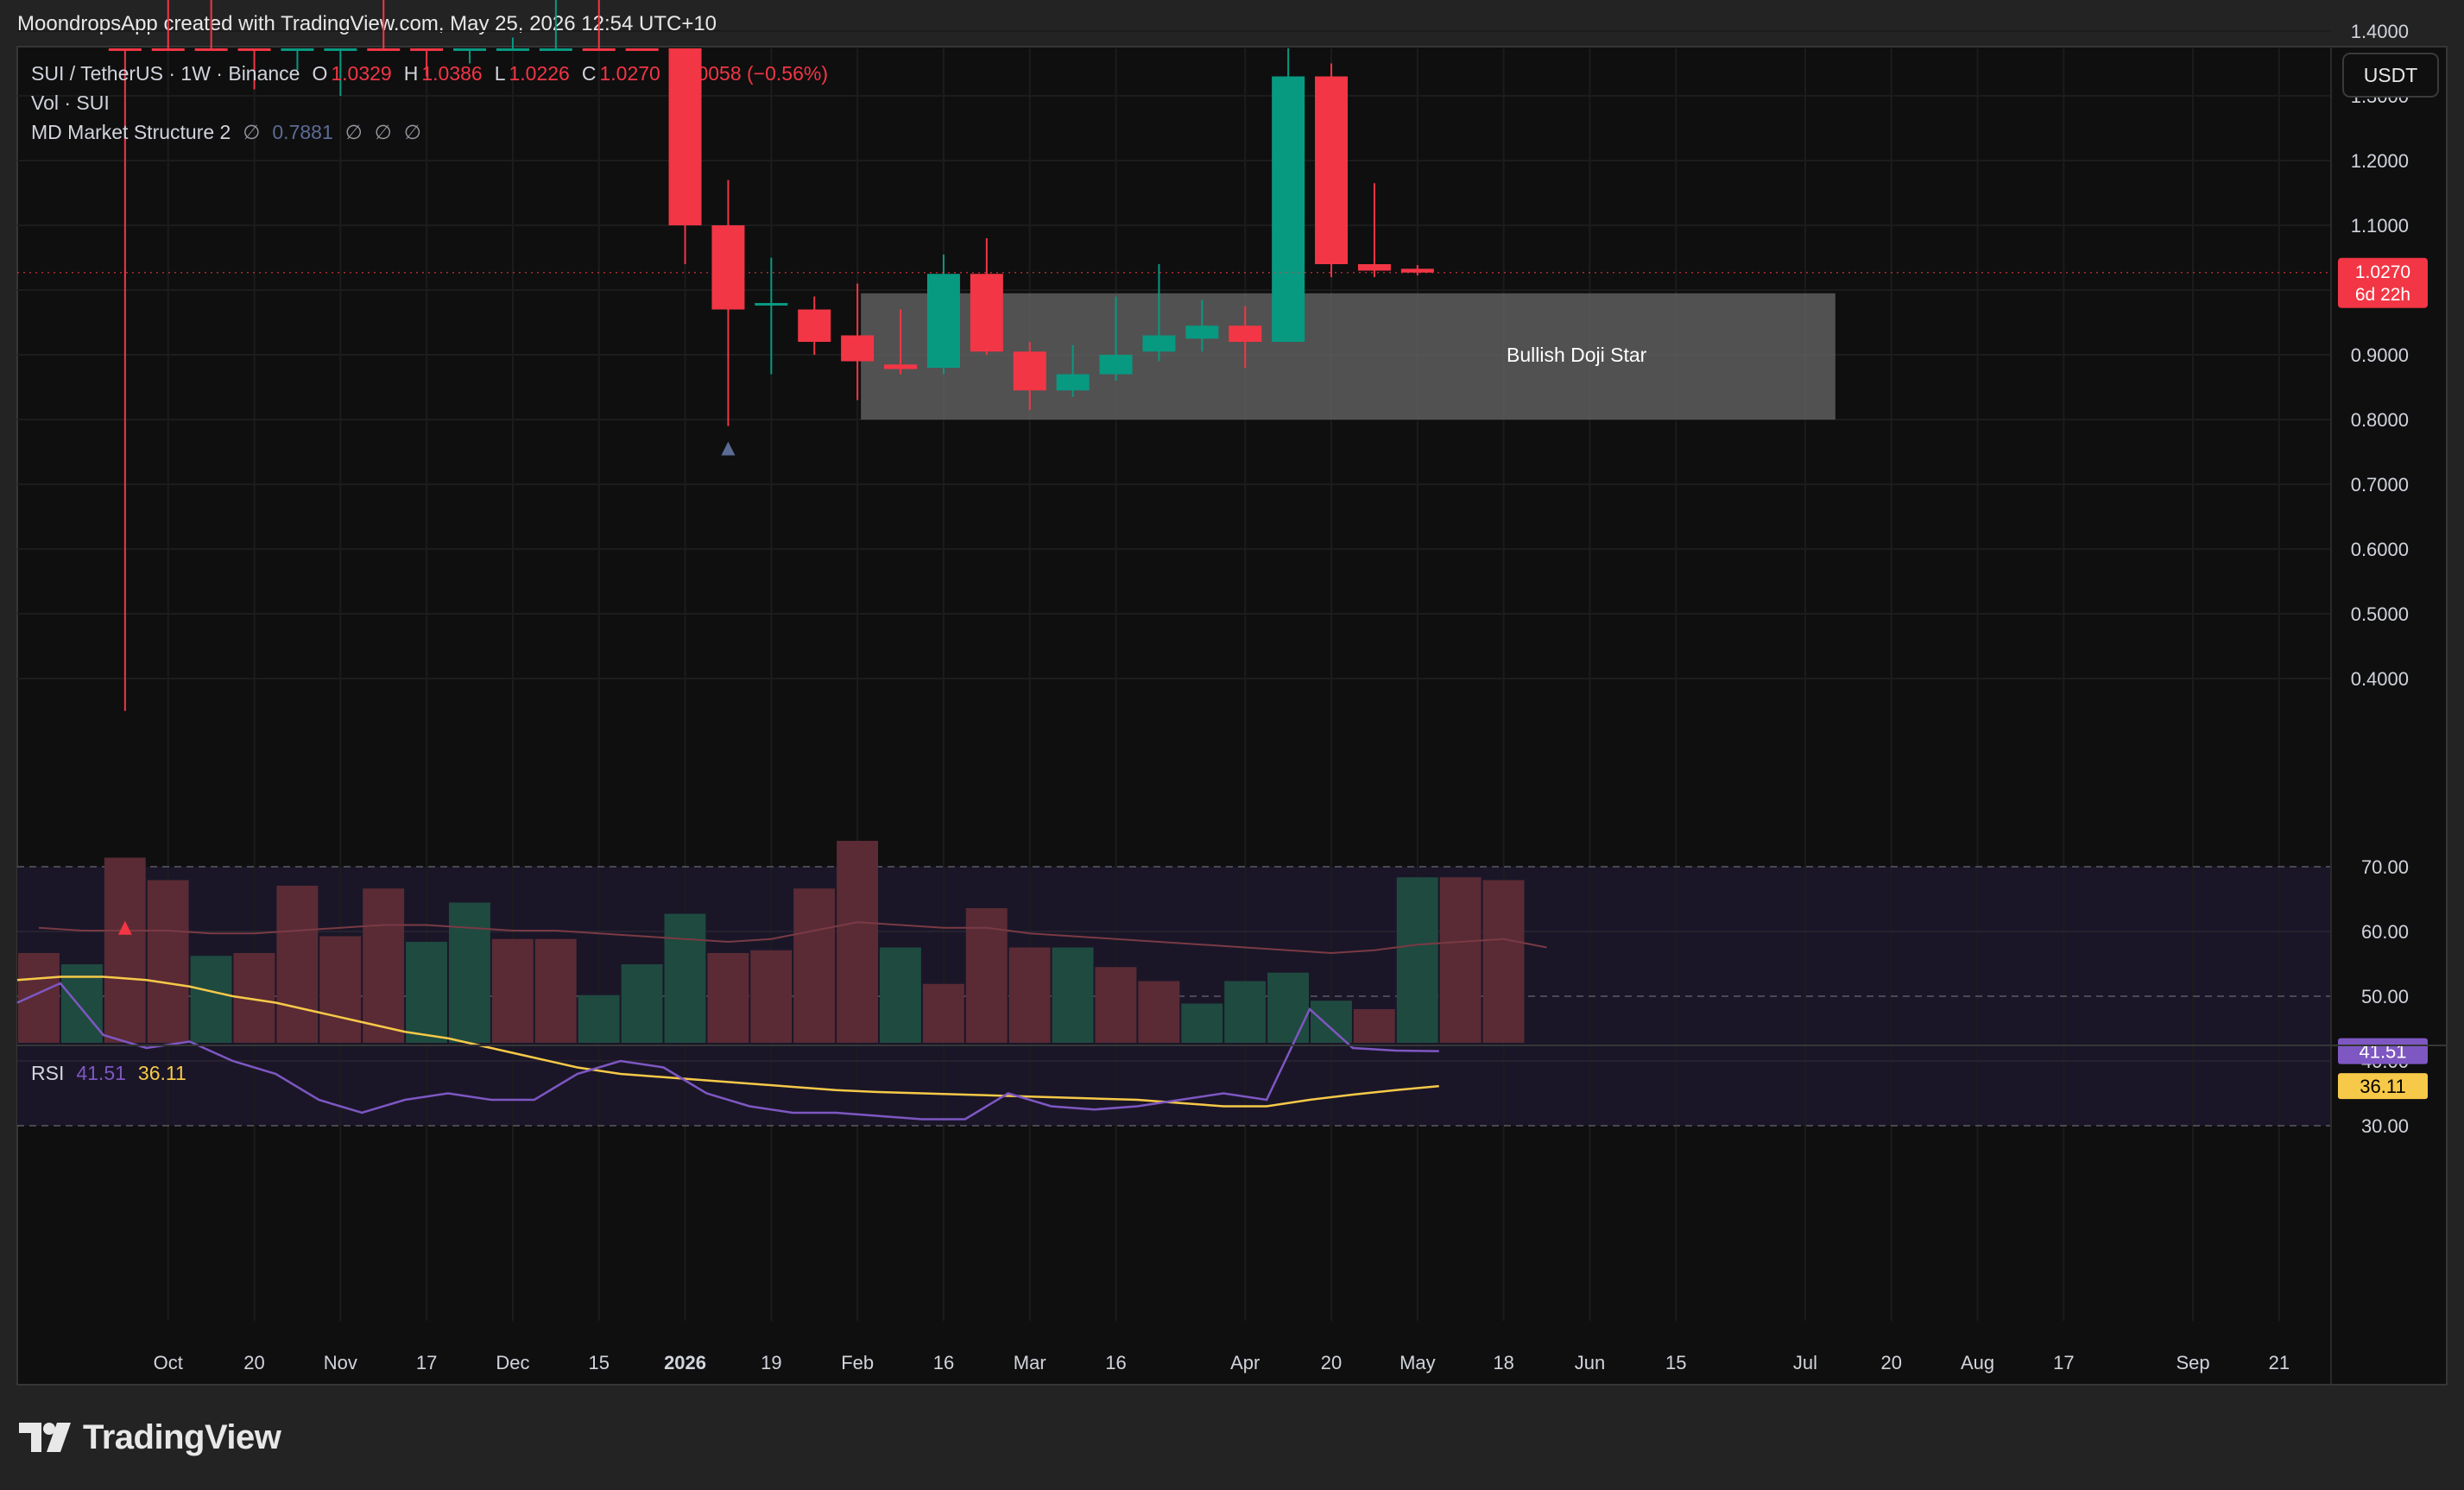  What do you see at coordinates (354, 132) in the screenshot?
I see `legend-empty-2: ∅` at bounding box center [354, 132].